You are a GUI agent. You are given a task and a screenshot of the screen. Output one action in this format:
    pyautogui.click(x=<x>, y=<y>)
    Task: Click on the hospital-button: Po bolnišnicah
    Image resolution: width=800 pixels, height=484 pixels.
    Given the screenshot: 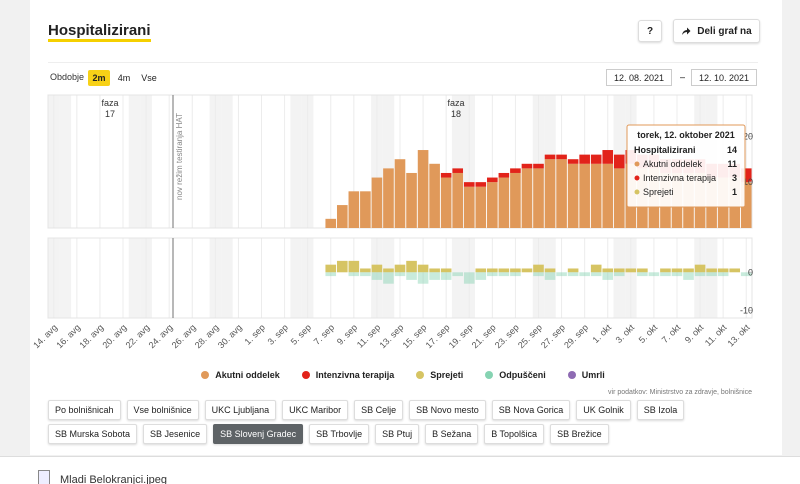 What is the action you would take?
    pyautogui.click(x=84, y=410)
    